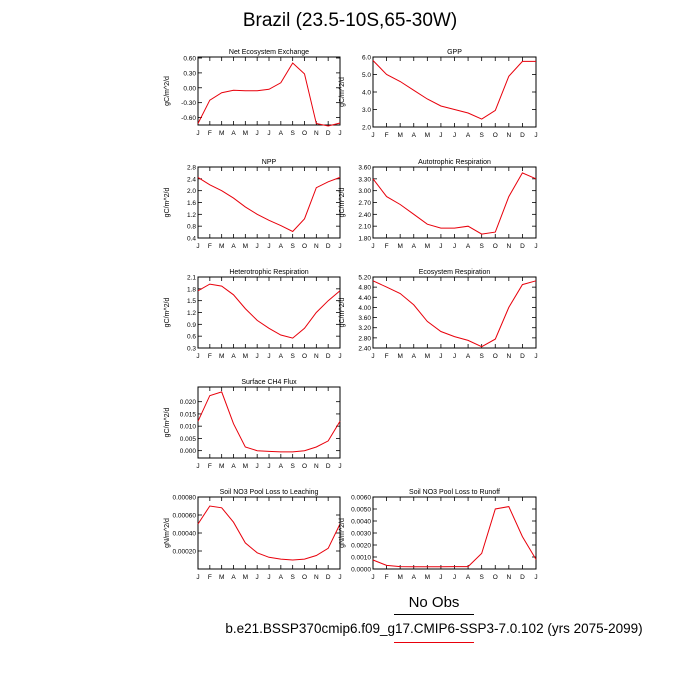  What do you see at coordinates (364, 191) in the screenshot?
I see `y-tick-label: 3.00` at bounding box center [364, 191].